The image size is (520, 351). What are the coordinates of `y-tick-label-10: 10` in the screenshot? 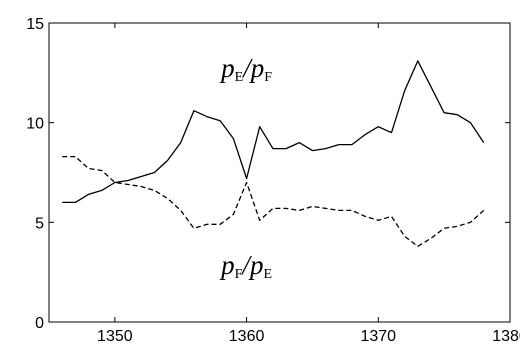 It's located at (35, 124).